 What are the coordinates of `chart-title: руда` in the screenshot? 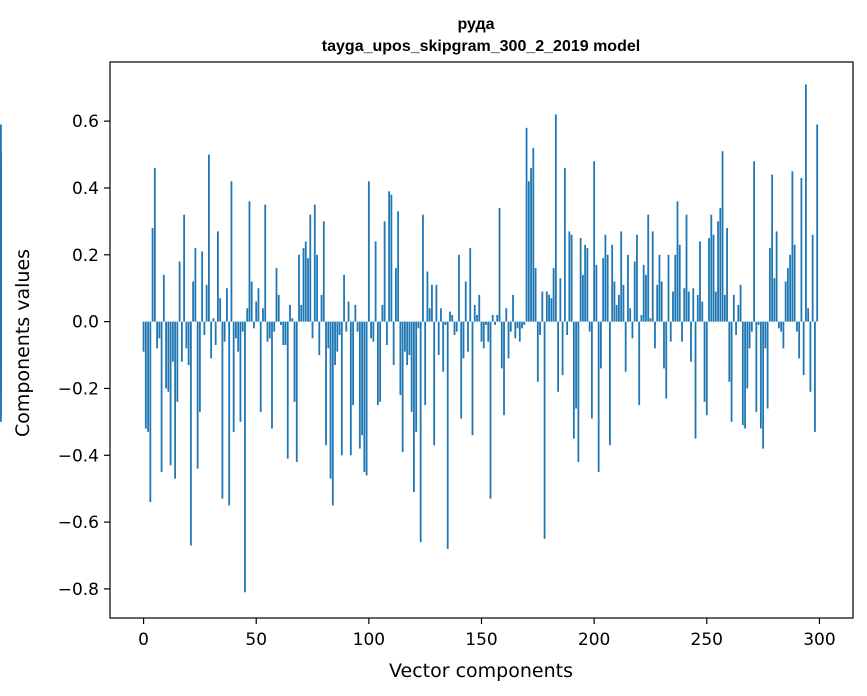 It's located at (475, 24).